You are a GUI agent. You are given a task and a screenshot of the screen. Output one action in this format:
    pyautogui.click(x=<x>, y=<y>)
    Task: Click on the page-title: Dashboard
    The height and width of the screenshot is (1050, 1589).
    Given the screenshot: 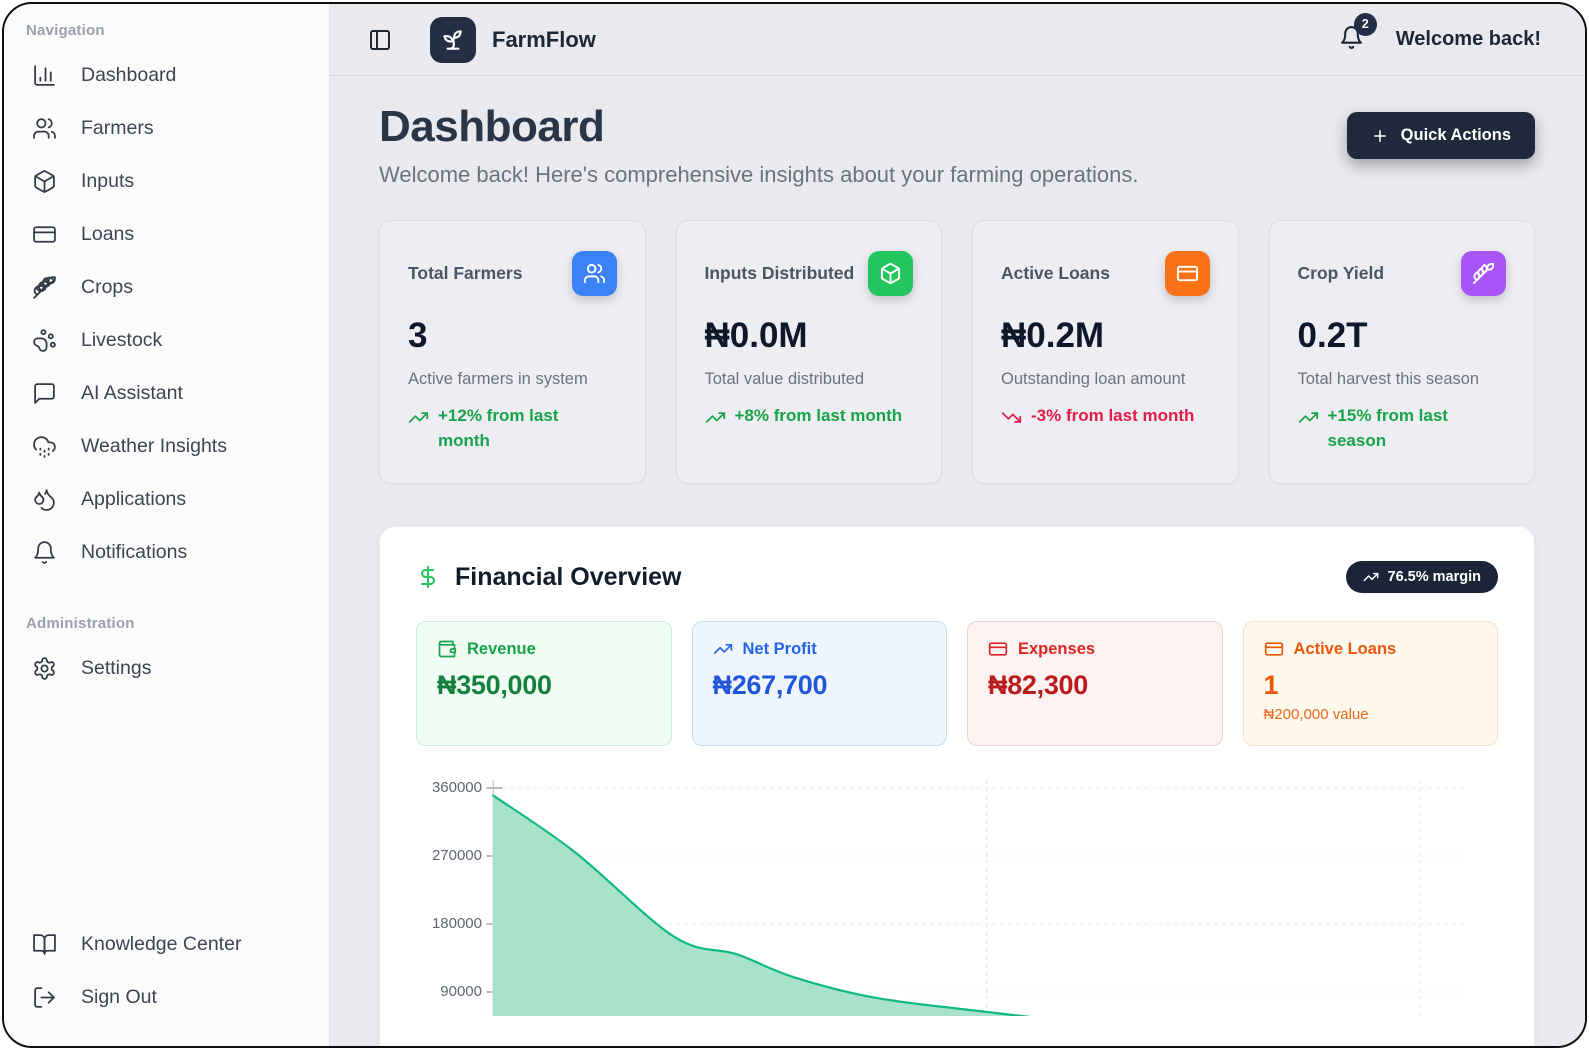 What is the action you would take?
    pyautogui.click(x=492, y=126)
    